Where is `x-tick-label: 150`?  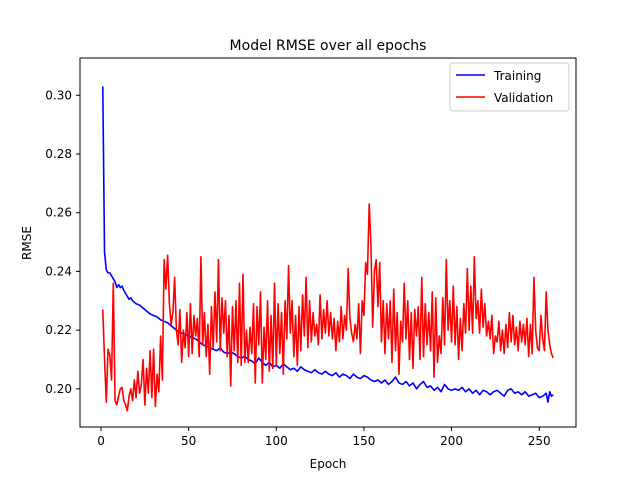
x-tick-label: 150 is located at coordinates (363, 441).